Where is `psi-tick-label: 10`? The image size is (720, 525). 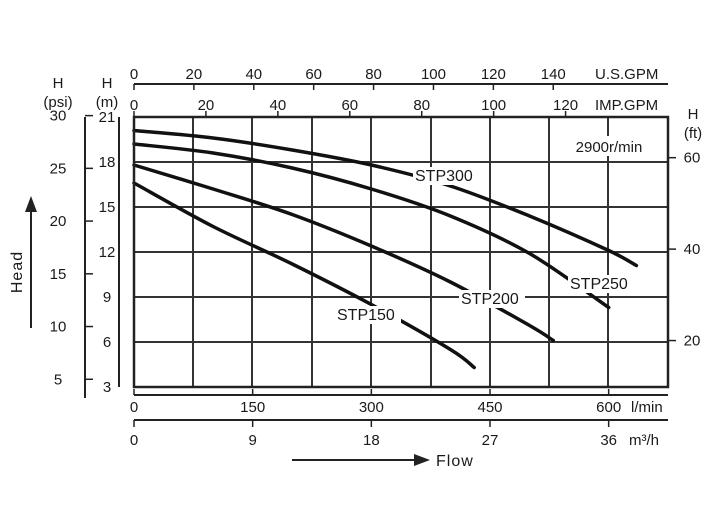 psi-tick-label: 10 is located at coordinates (58, 327).